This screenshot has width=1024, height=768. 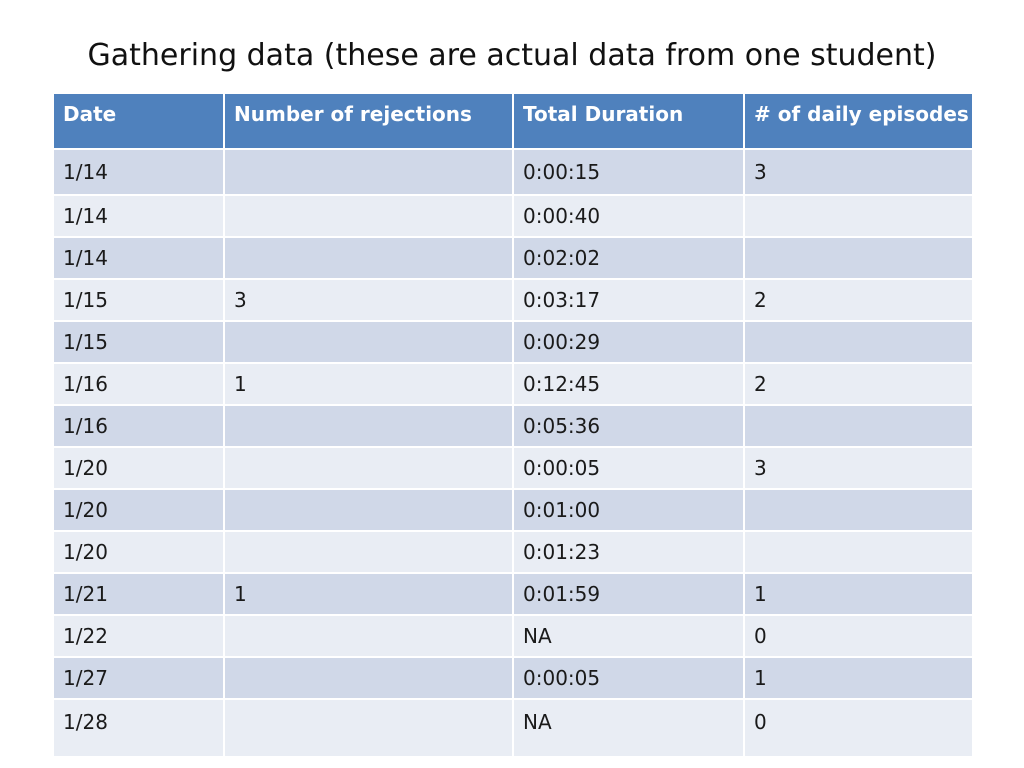 I want to click on cell-duration: 0:01:59, so click(x=628, y=594).